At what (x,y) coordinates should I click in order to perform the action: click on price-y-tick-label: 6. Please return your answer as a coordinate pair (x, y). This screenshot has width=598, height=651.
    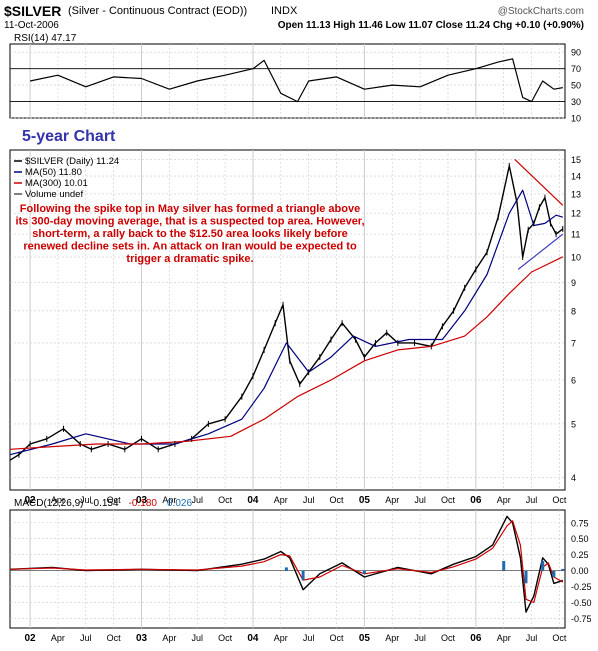
    Looking at the image, I should click on (573, 381).